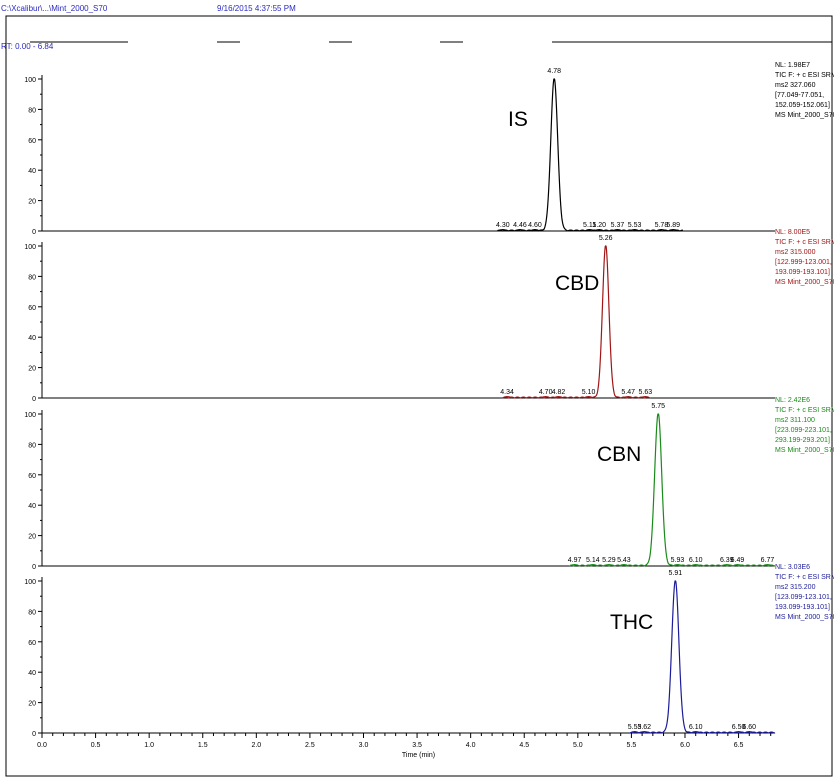 The image size is (834, 779). Describe the element at coordinates (619, 454) in the screenshot. I see `panel-name-cbn: CBN` at that location.